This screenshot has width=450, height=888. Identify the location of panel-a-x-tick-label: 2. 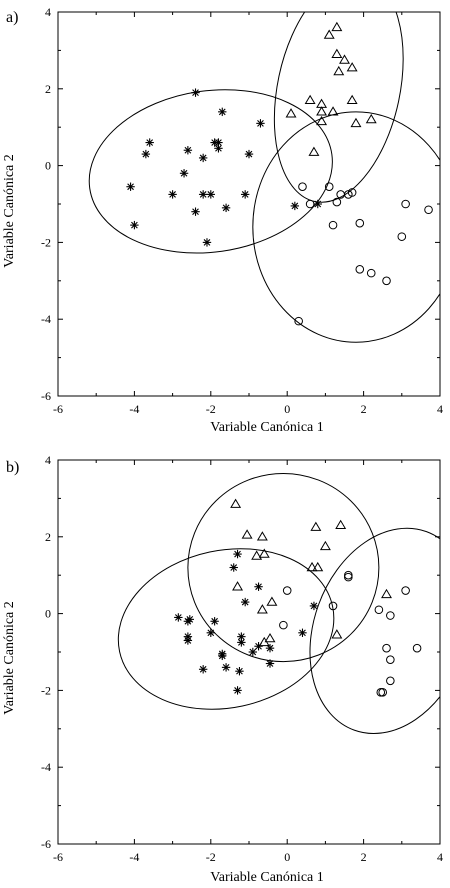
(364, 409).